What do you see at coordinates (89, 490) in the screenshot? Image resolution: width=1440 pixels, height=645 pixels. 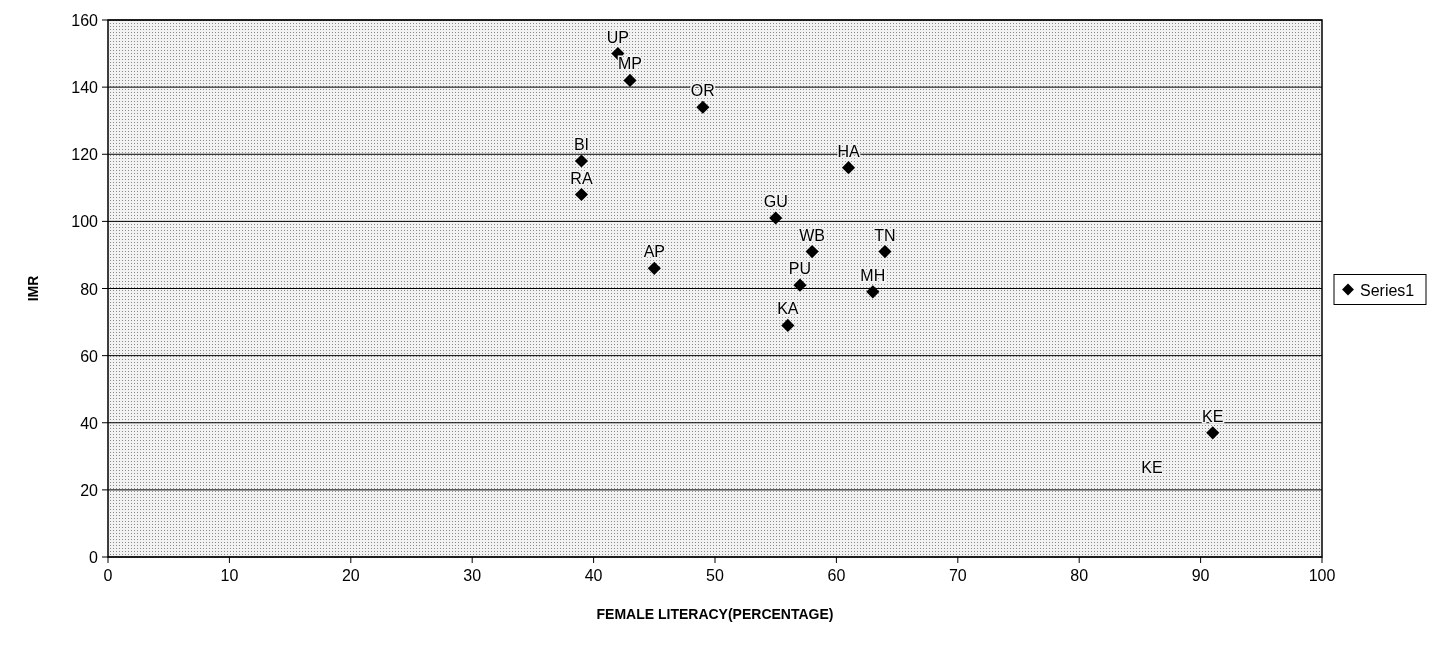 I see `y-tick-label: 20` at bounding box center [89, 490].